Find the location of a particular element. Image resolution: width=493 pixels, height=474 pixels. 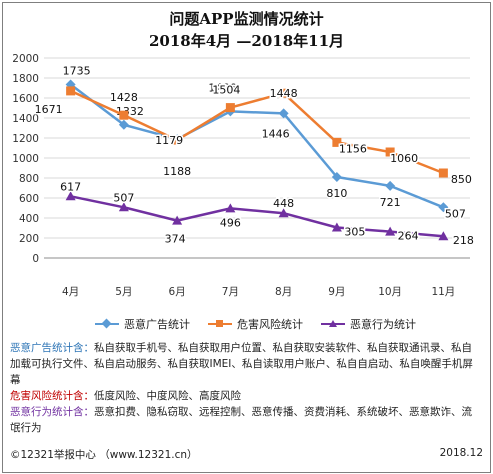

note-ad-head: 恶意广告统计含： is located at coordinates (52, 348).